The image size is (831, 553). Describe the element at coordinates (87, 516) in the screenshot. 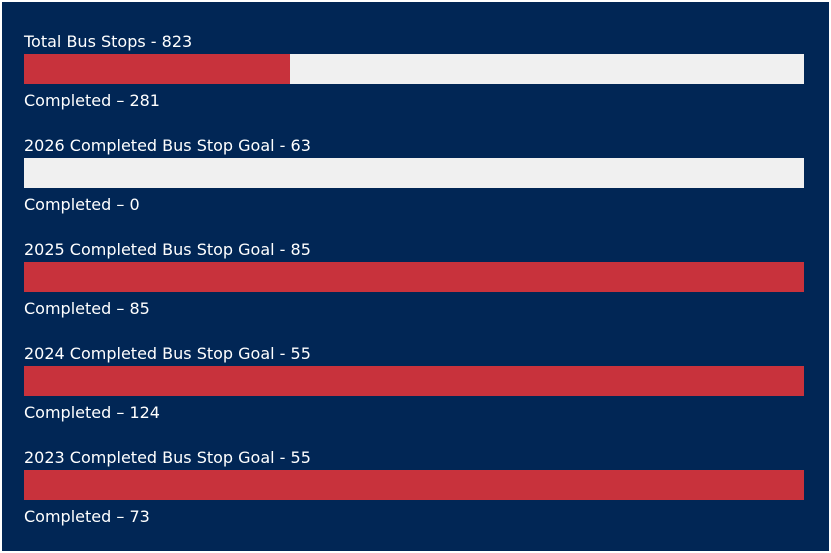

I see `meter-completed-label: Completed – 73` at that location.